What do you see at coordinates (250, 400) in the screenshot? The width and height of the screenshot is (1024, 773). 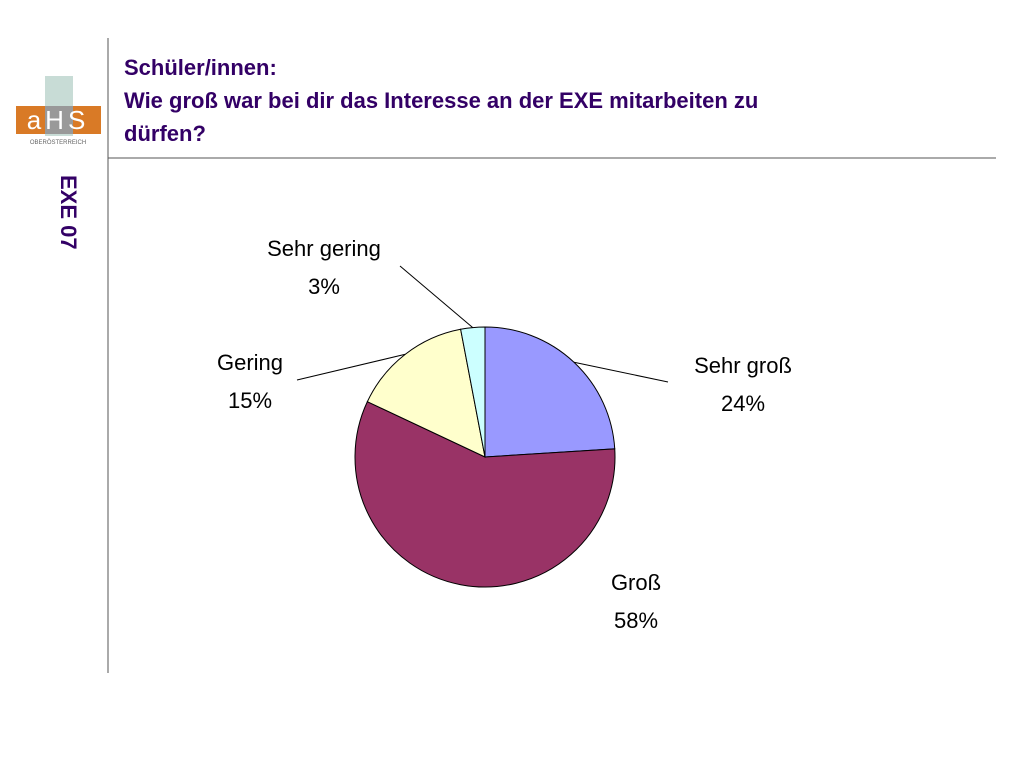 I see `slice-value-label: 15%` at bounding box center [250, 400].